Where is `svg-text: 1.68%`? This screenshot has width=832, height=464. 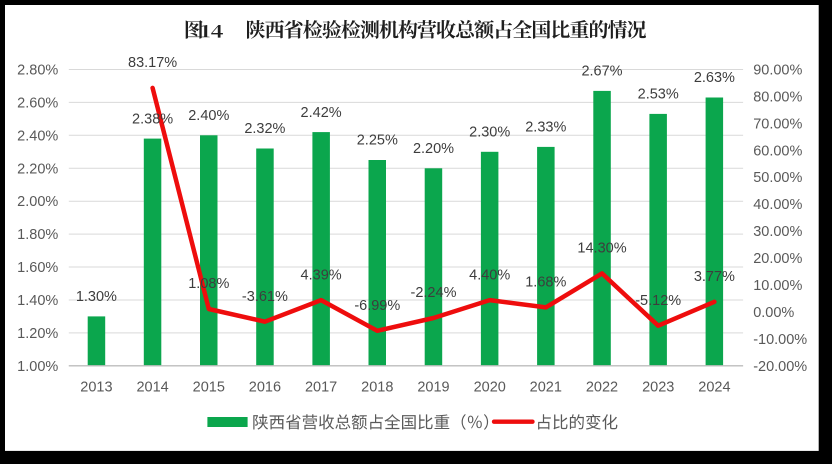 svg-text: 1.68% is located at coordinates (545, 283).